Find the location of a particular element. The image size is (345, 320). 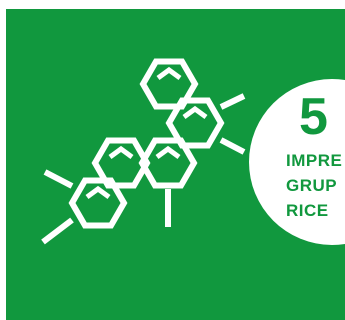

number-badge: 5 IMPRE GRUP RICE is located at coordinates (297, 162).